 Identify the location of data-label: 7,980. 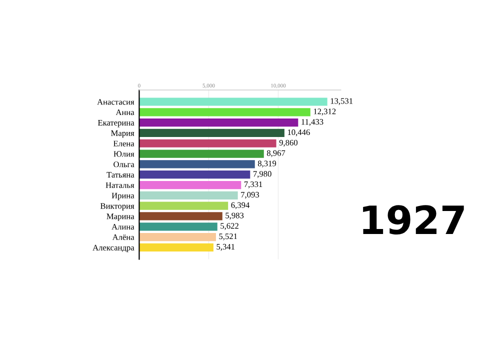
(262, 174).